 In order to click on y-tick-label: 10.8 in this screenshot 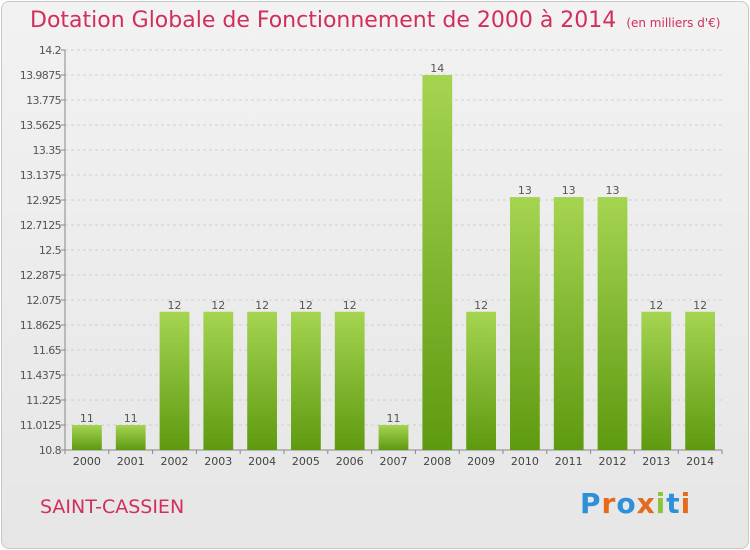, I will do `click(50, 450)`.